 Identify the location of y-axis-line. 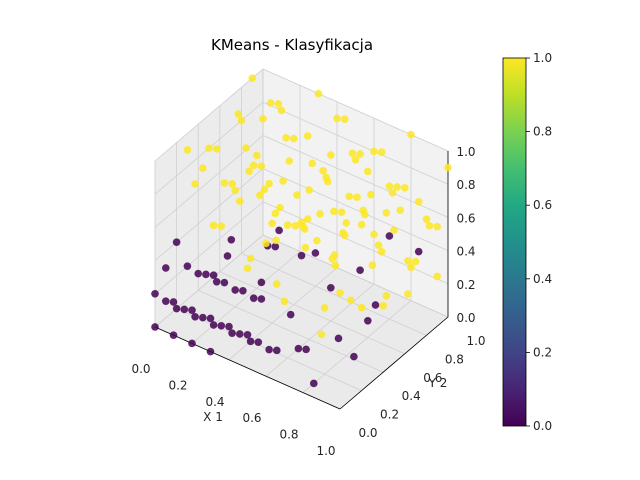
(394, 363).